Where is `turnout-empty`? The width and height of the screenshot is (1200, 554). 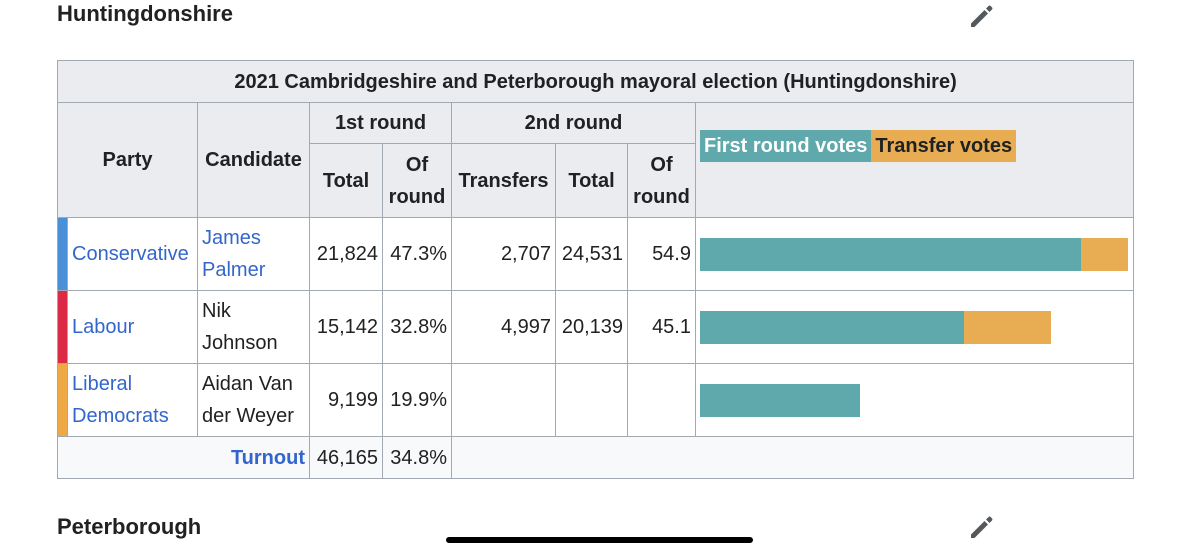 turnout-empty is located at coordinates (792, 457).